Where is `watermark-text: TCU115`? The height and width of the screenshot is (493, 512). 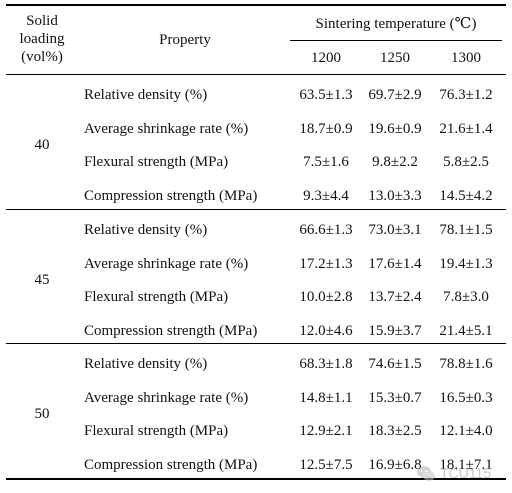
watermark-text: TCU115 is located at coordinates (466, 473).